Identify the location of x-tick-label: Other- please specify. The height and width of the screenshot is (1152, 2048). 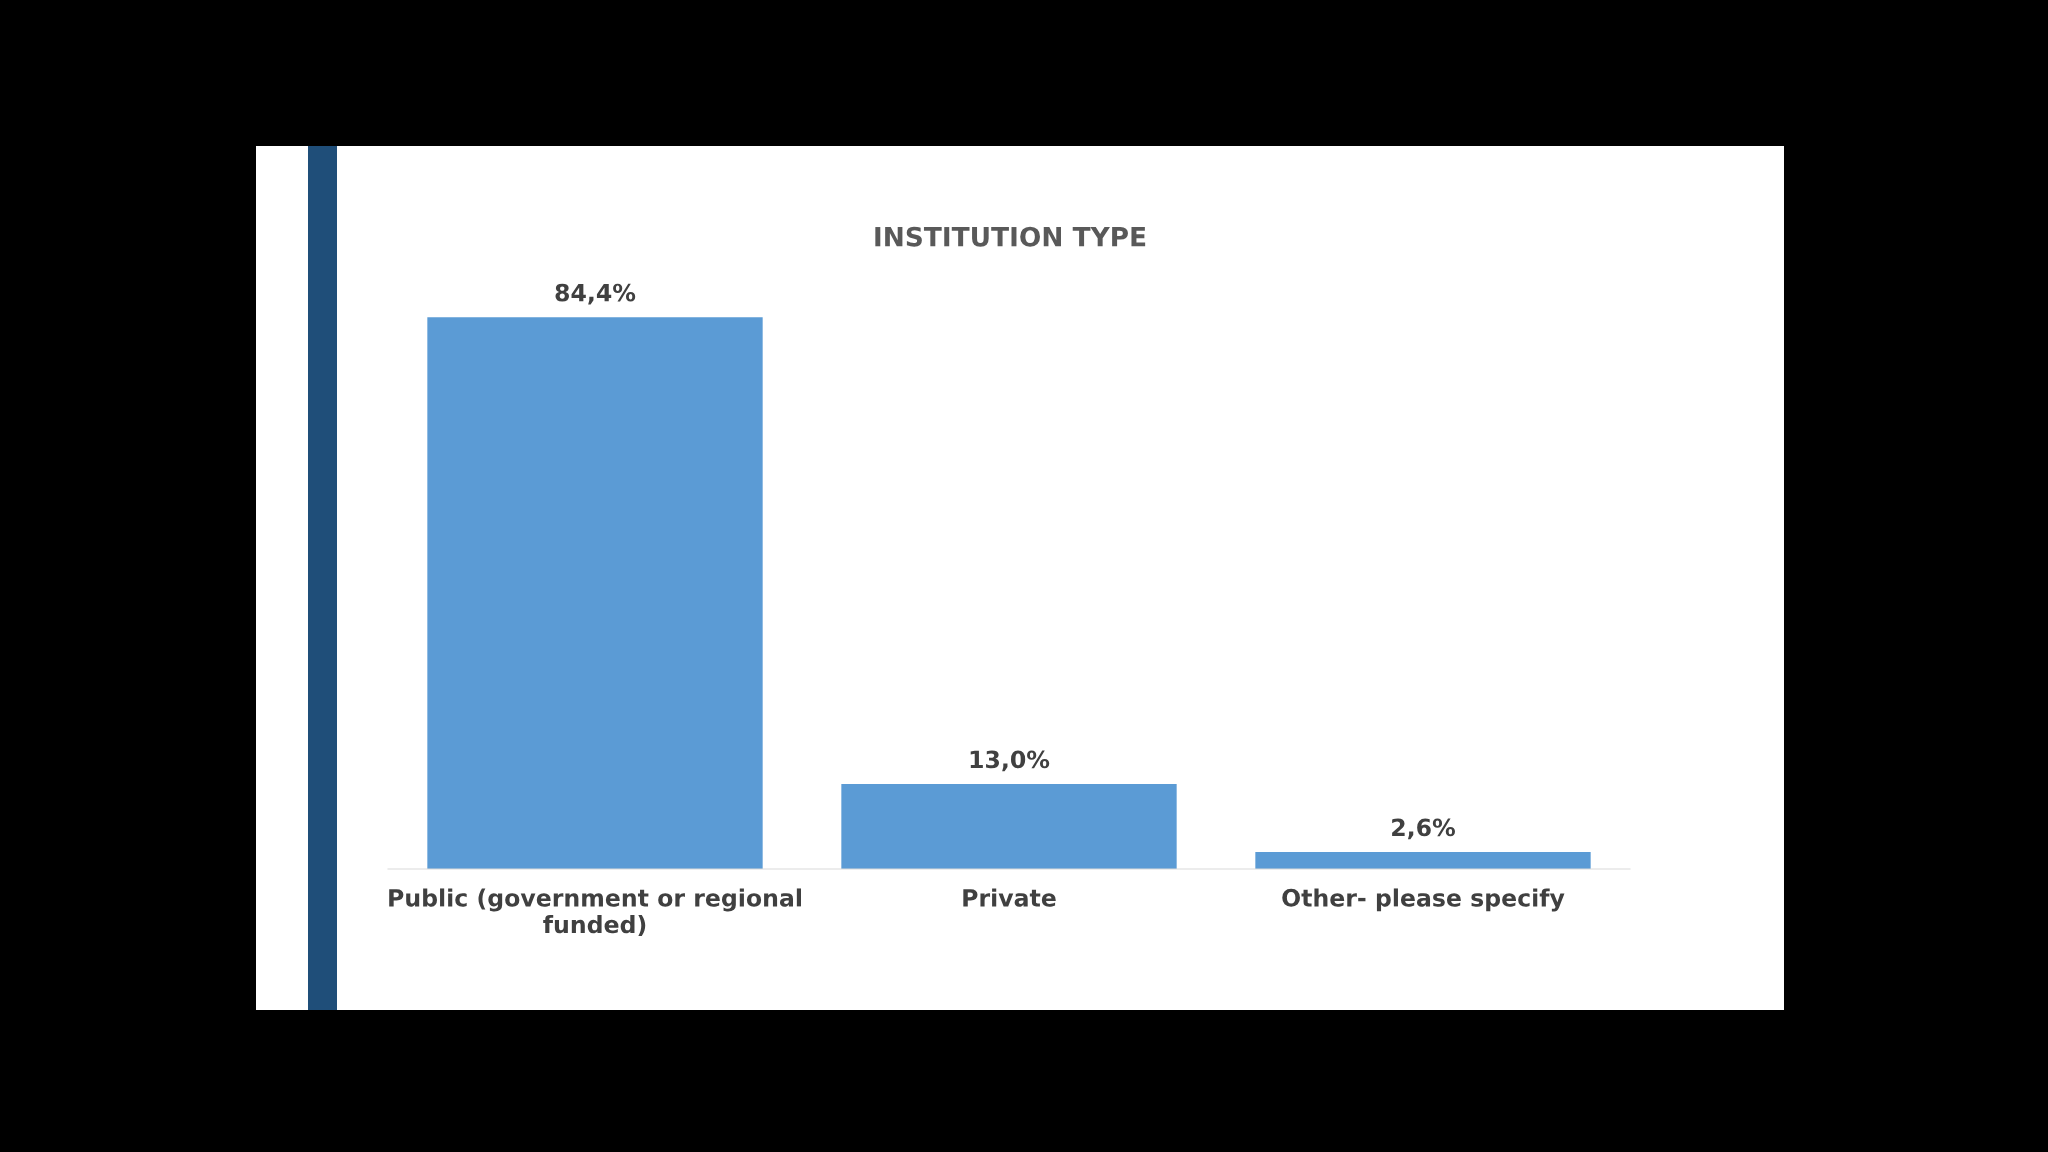
(1423, 900).